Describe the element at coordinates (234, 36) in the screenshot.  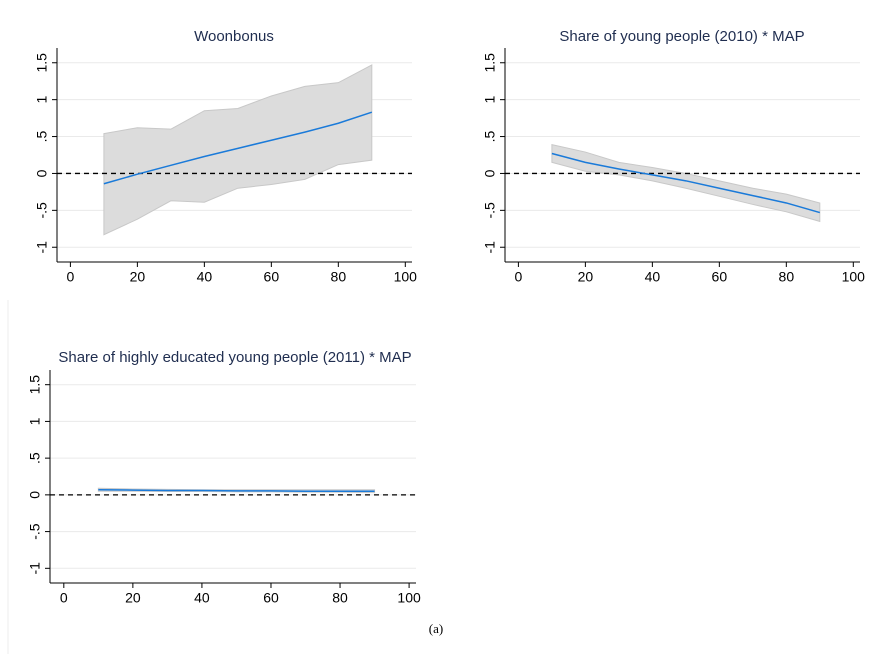
I see `chart-title: Woonbonus` at that location.